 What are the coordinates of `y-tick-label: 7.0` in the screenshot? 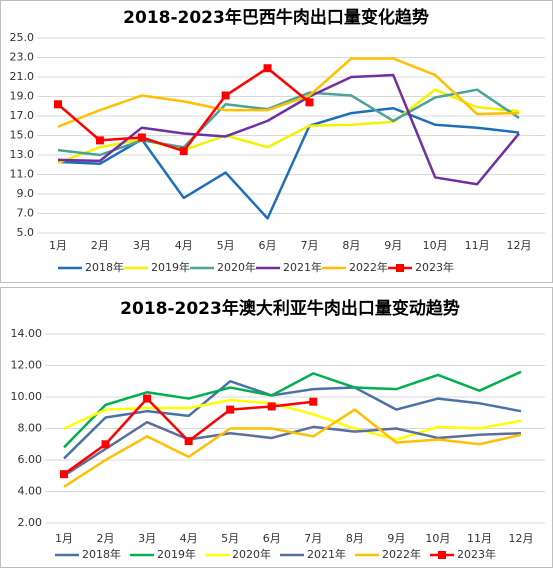 It's located at (26, 213).